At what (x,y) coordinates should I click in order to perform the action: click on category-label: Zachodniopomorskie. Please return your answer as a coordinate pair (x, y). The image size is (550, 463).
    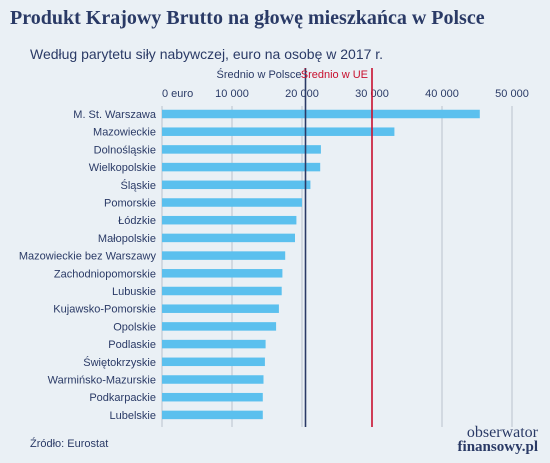
    Looking at the image, I should click on (105, 274).